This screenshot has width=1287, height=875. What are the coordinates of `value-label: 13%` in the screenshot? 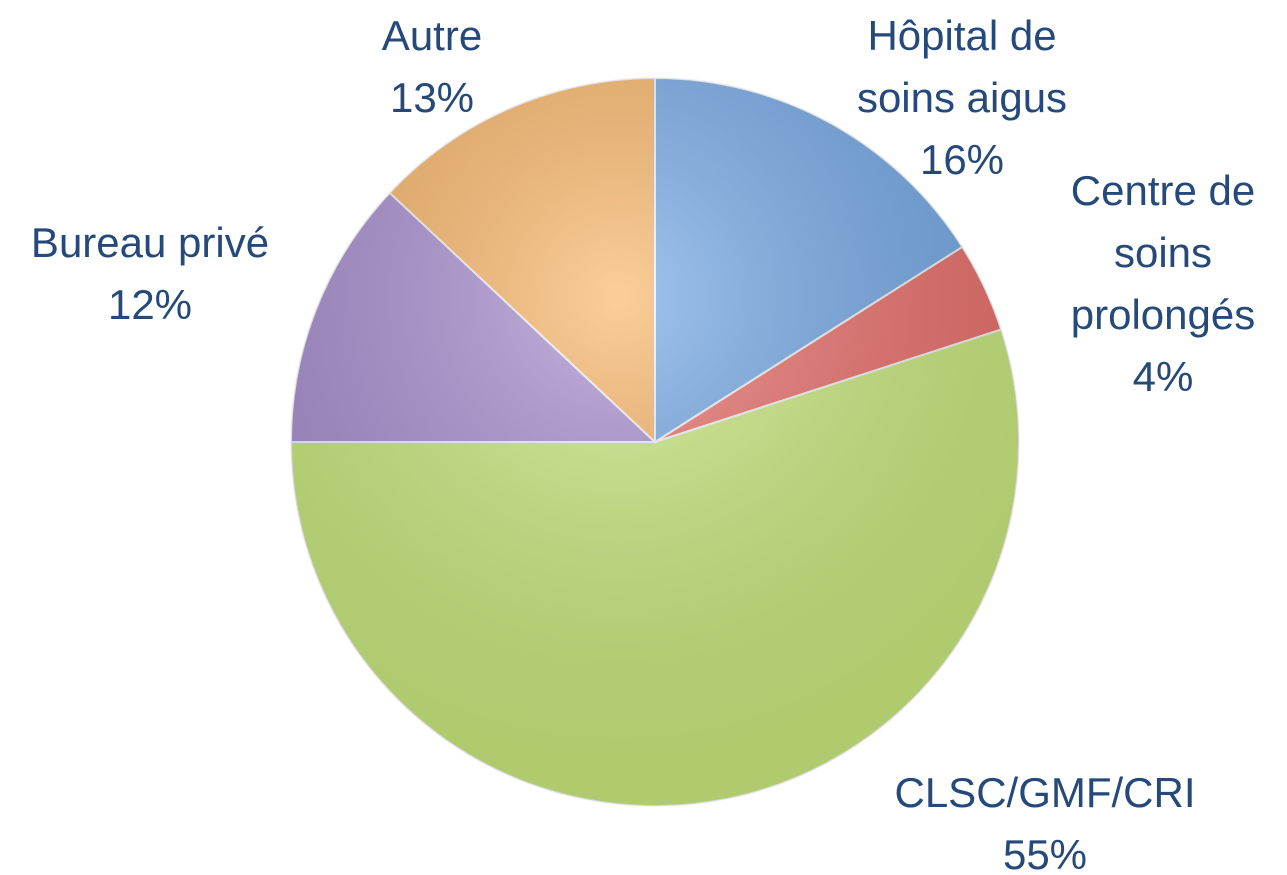 It's located at (432, 97).